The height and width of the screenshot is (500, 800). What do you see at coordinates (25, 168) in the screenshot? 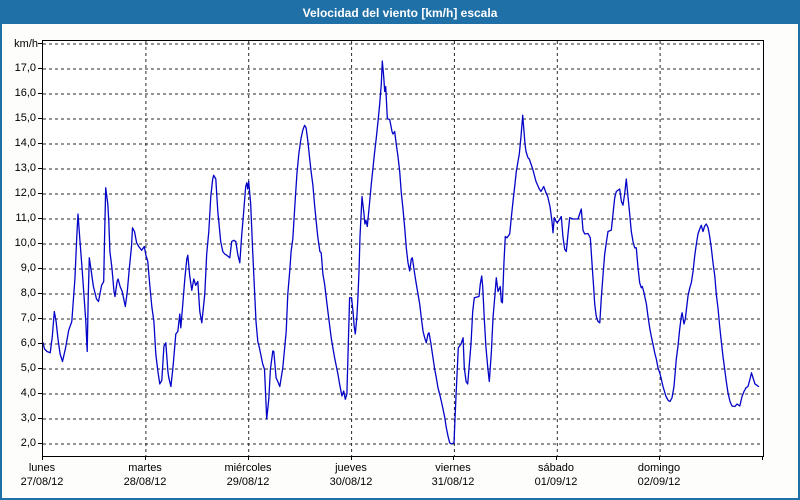
I see `y-tick-label: 13,0` at bounding box center [25, 168].